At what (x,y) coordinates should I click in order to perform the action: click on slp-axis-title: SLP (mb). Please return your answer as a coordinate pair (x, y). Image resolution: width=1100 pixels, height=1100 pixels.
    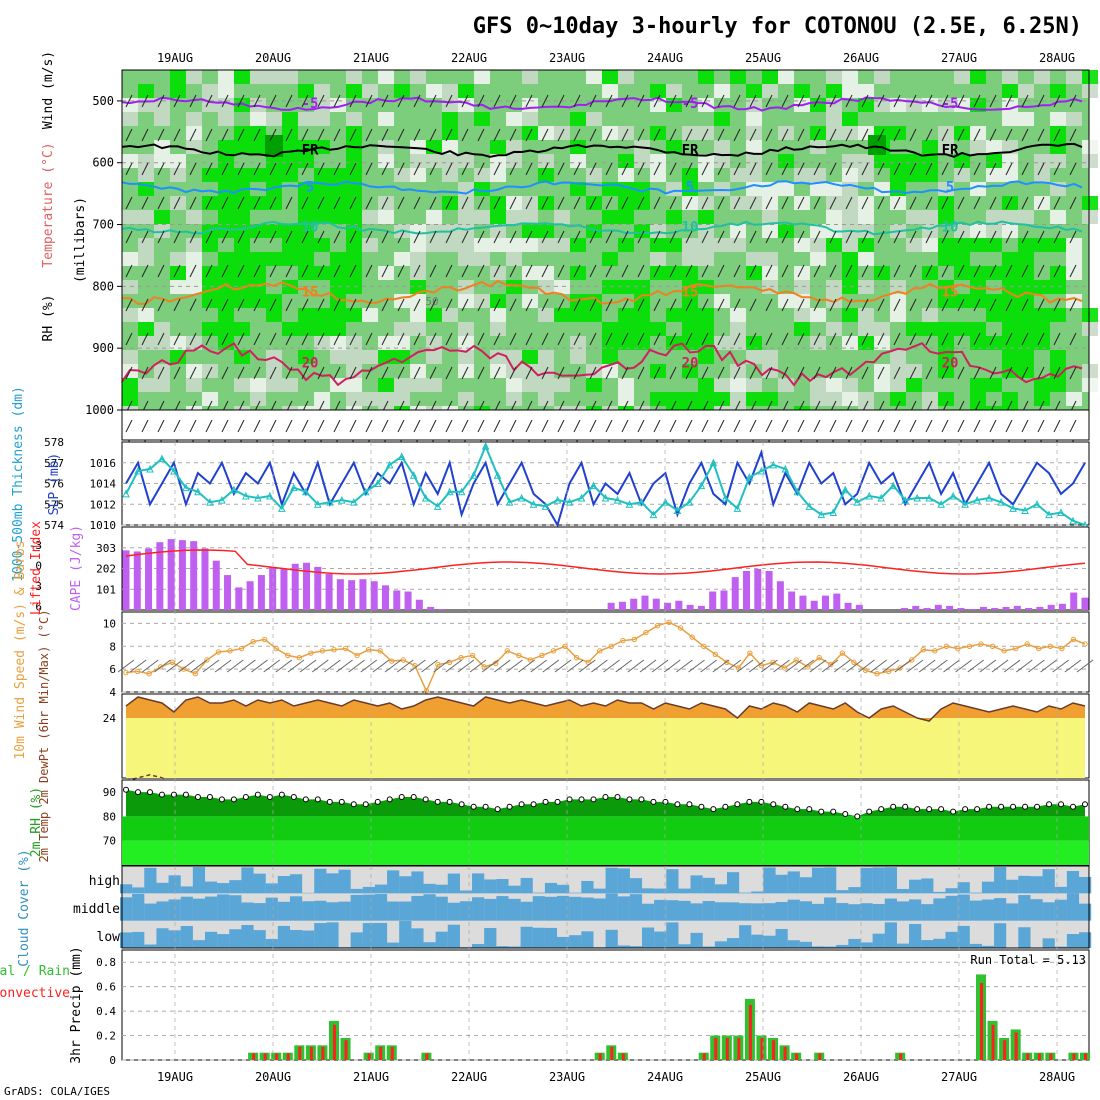
    Looking at the image, I should click on (54, 484).